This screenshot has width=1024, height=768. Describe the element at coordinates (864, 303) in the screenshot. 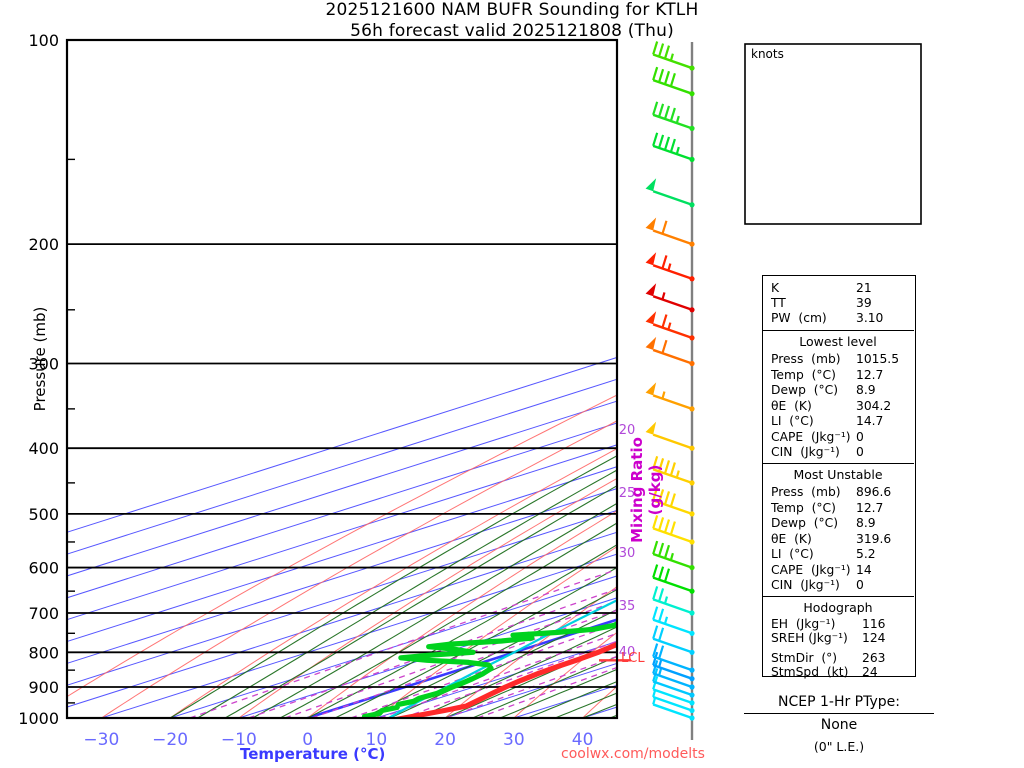

I see `index-tt-value: 39` at that location.